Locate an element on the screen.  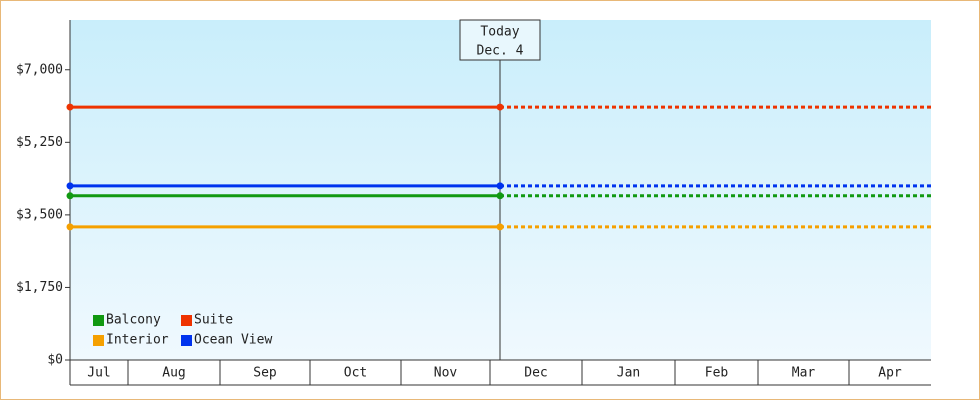
x-tick-label: Mar is located at coordinates (804, 373).